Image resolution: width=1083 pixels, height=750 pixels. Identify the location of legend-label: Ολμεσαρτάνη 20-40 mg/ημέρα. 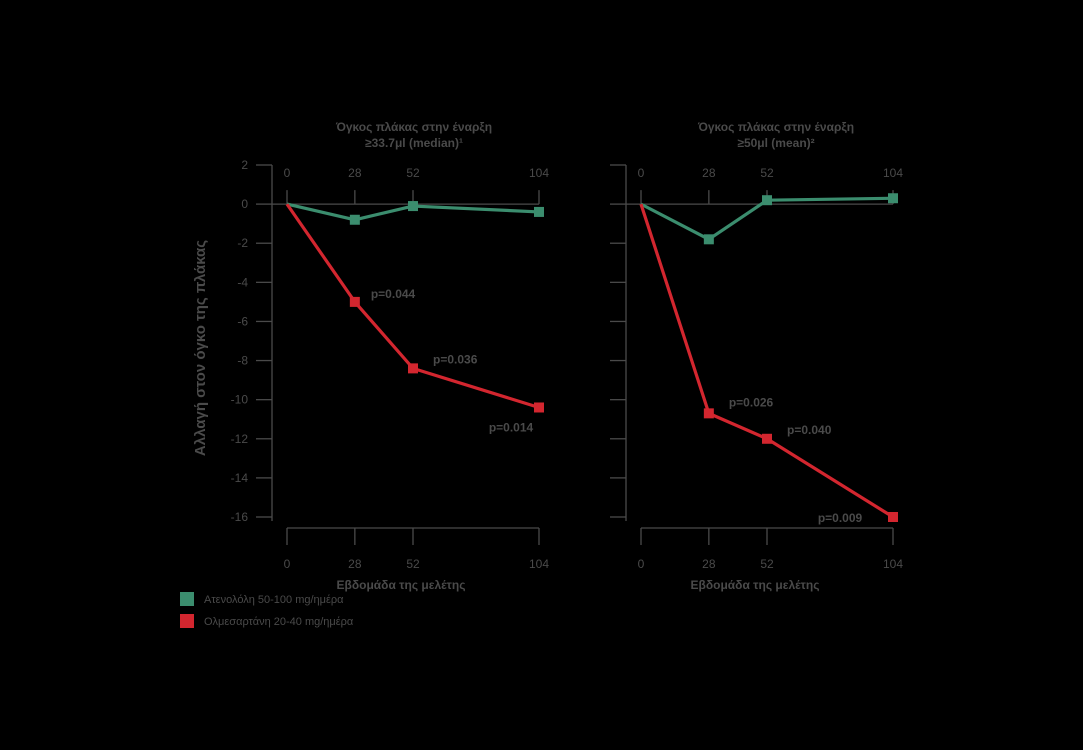
(279, 622).